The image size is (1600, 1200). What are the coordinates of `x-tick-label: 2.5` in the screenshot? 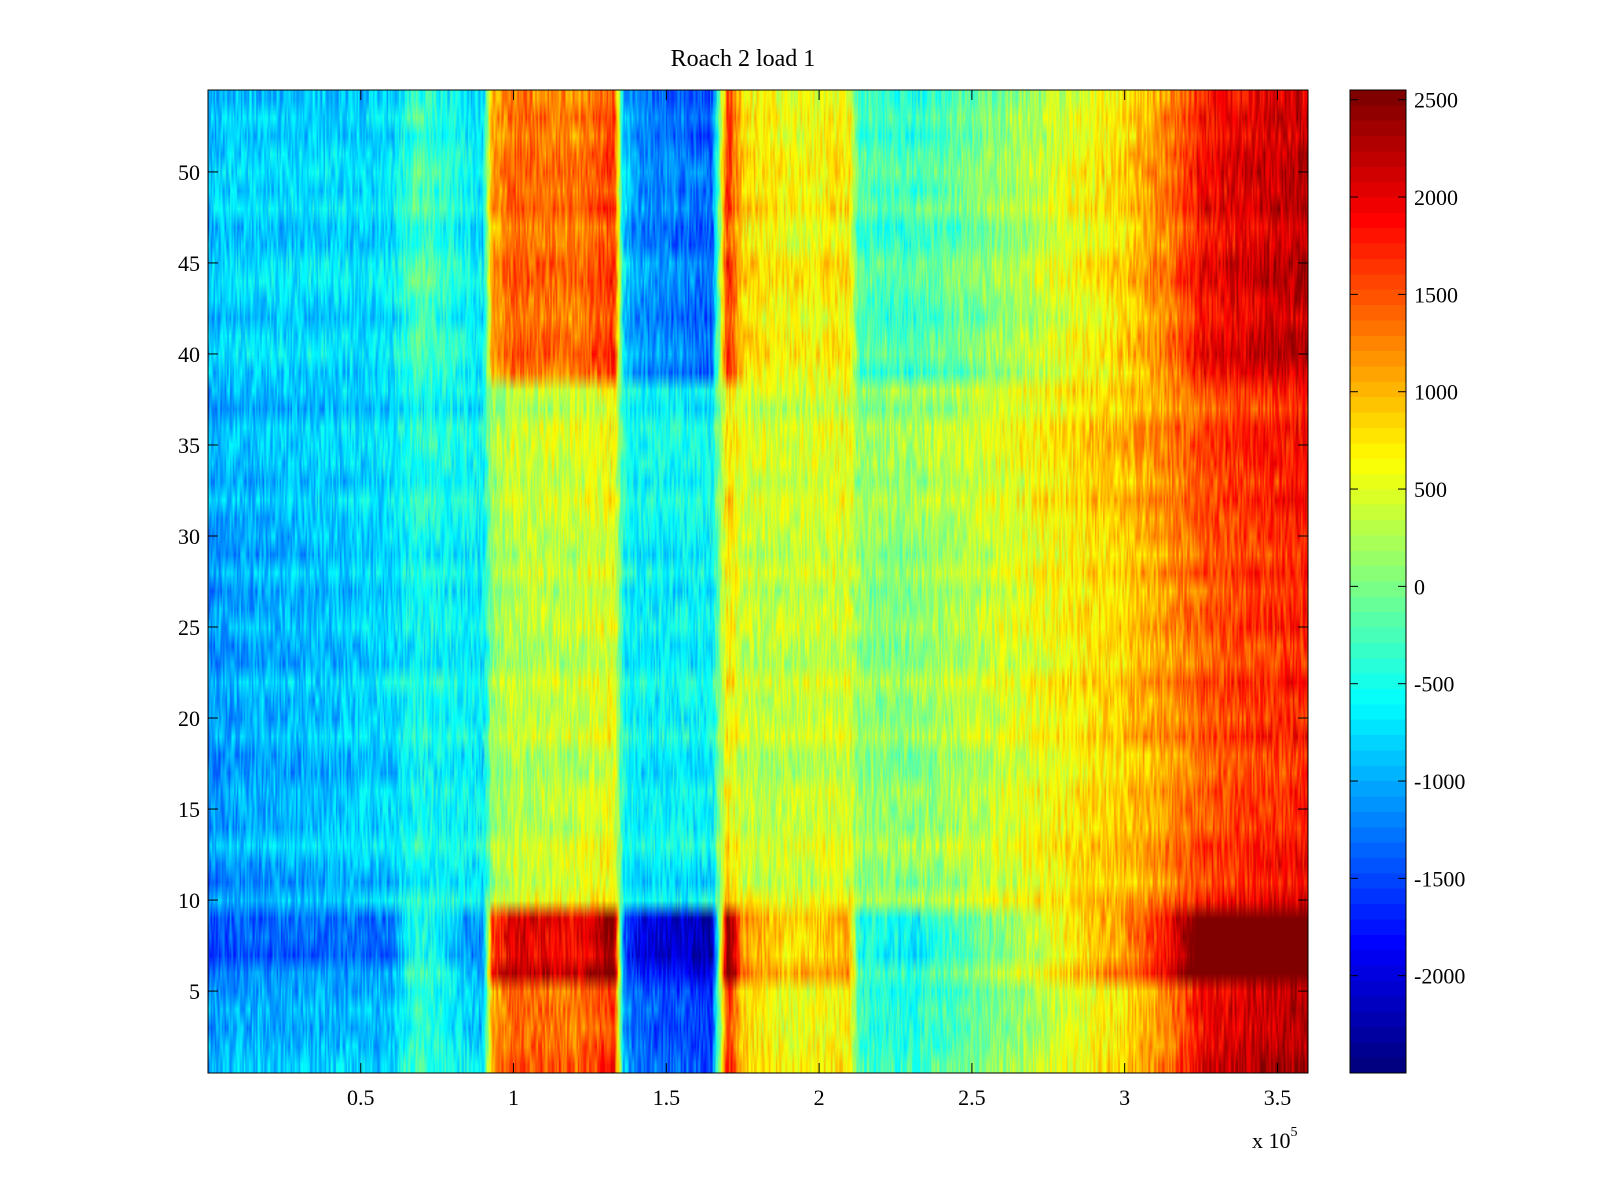 It's located at (972, 1097).